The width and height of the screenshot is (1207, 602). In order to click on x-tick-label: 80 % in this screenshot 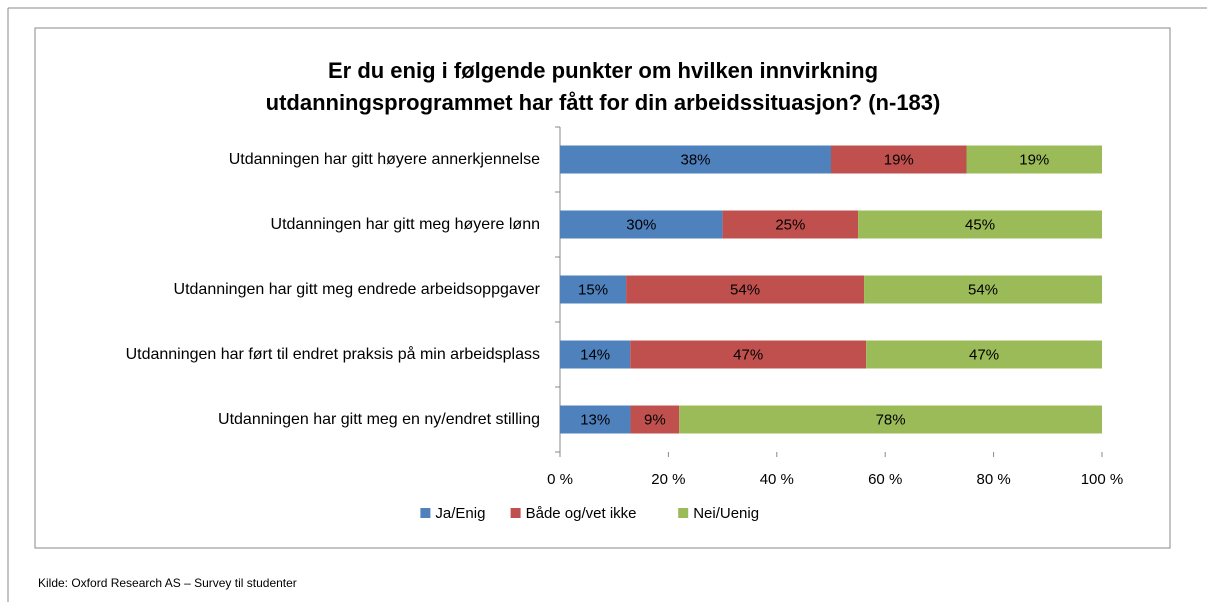, I will do `click(993, 479)`.